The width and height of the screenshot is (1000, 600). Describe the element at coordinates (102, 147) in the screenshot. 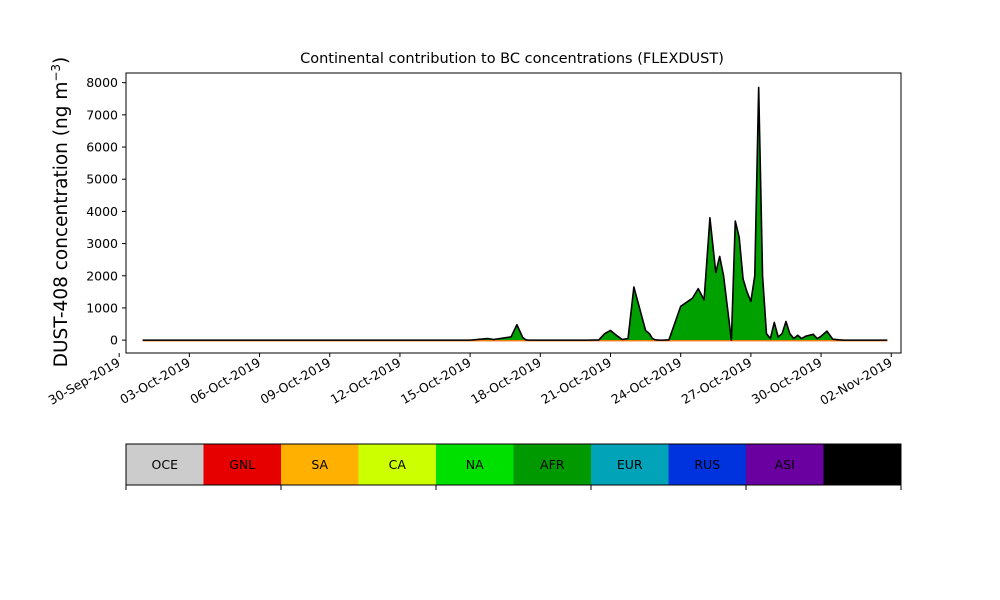

I see `y-tick-label: 6000` at that location.